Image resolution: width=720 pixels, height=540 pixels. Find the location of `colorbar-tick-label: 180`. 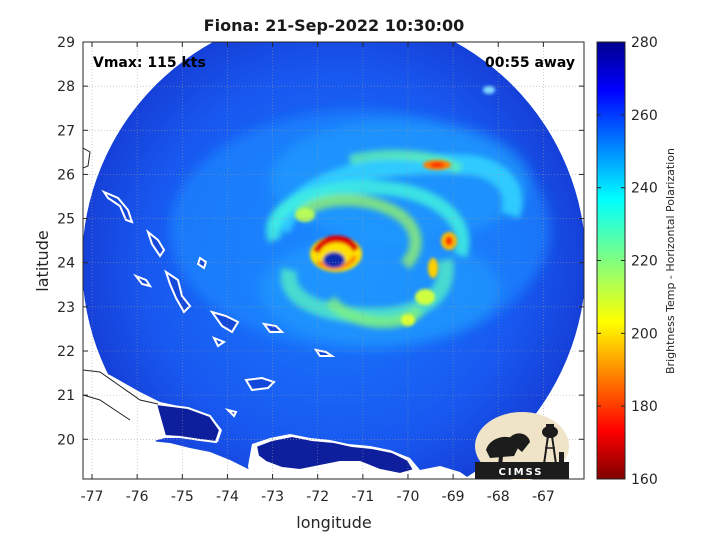

colorbar-tick-label: 180 is located at coordinates (644, 407).